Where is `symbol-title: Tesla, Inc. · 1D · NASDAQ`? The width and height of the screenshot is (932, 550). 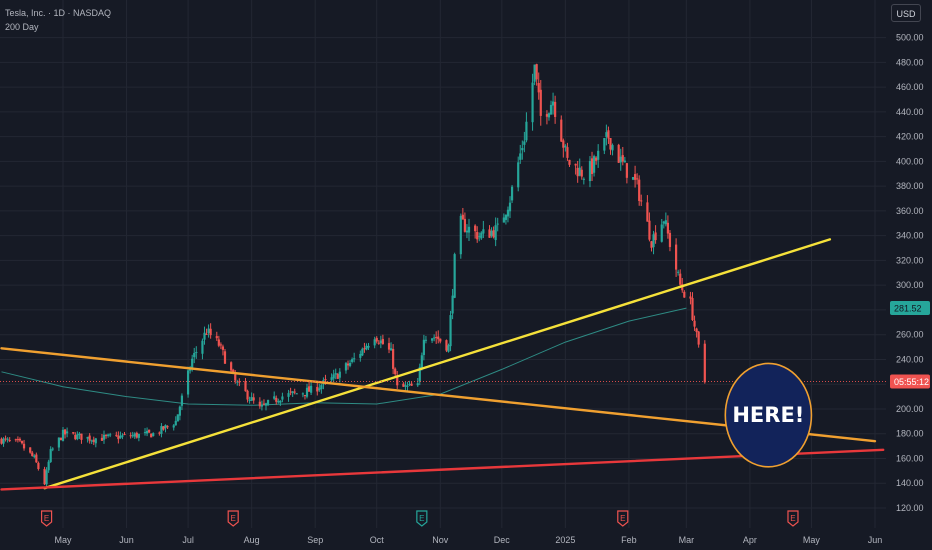
symbol-title: Tesla, Inc. · 1D · NASDAQ is located at coordinates (58, 13).